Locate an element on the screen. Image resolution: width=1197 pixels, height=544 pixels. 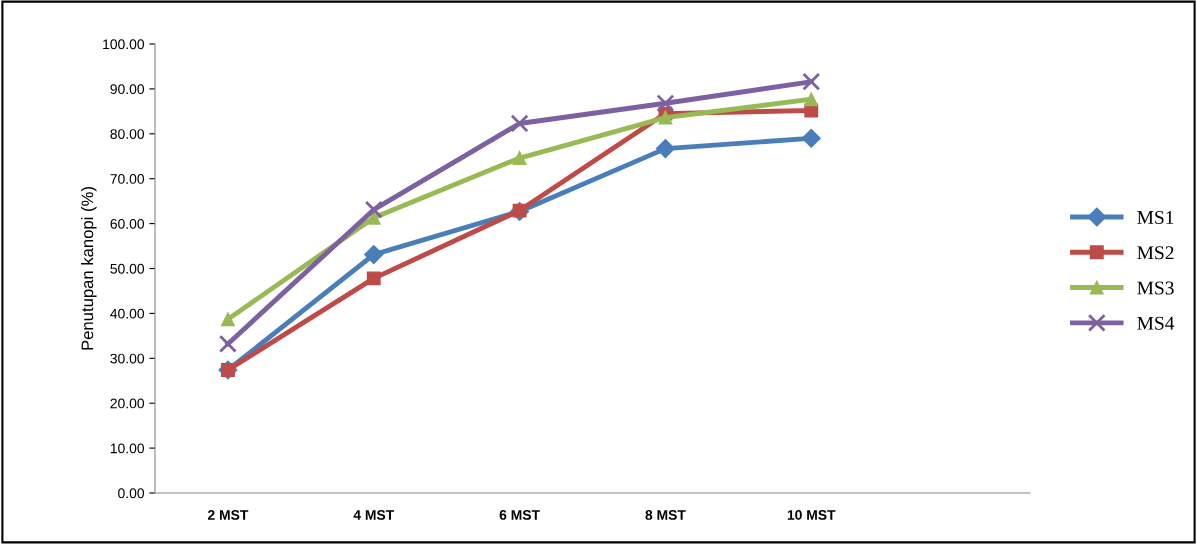
y-tick-label: 10.00 is located at coordinates (127, 448).